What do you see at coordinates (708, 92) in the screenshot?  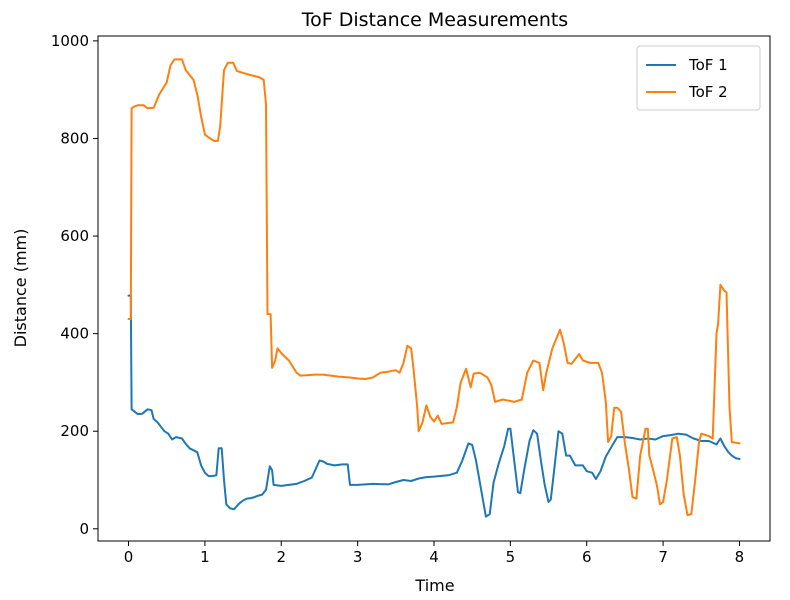 I see `legend-label-2: ToF 2` at bounding box center [708, 92].